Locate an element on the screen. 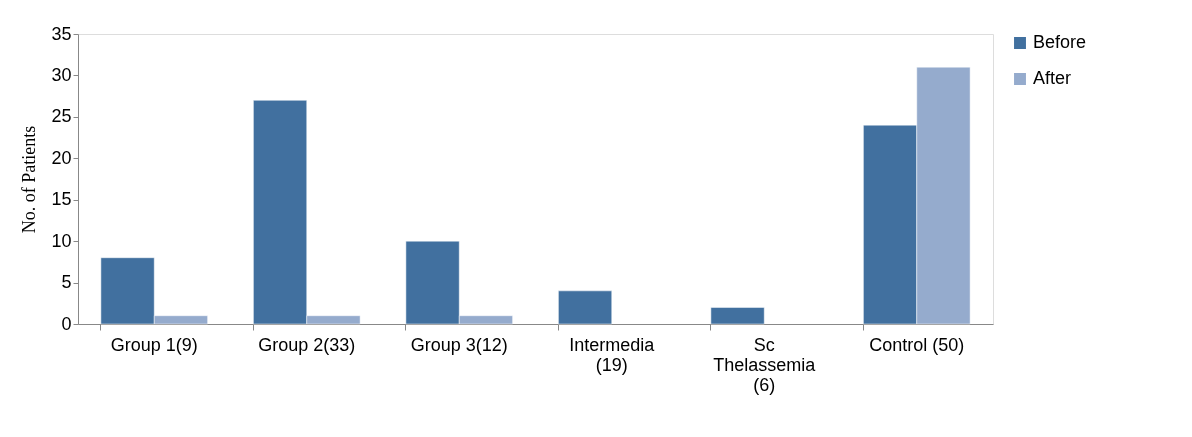 This screenshot has width=1192, height=437. y-tick-label: 0 is located at coordinates (66, 323).